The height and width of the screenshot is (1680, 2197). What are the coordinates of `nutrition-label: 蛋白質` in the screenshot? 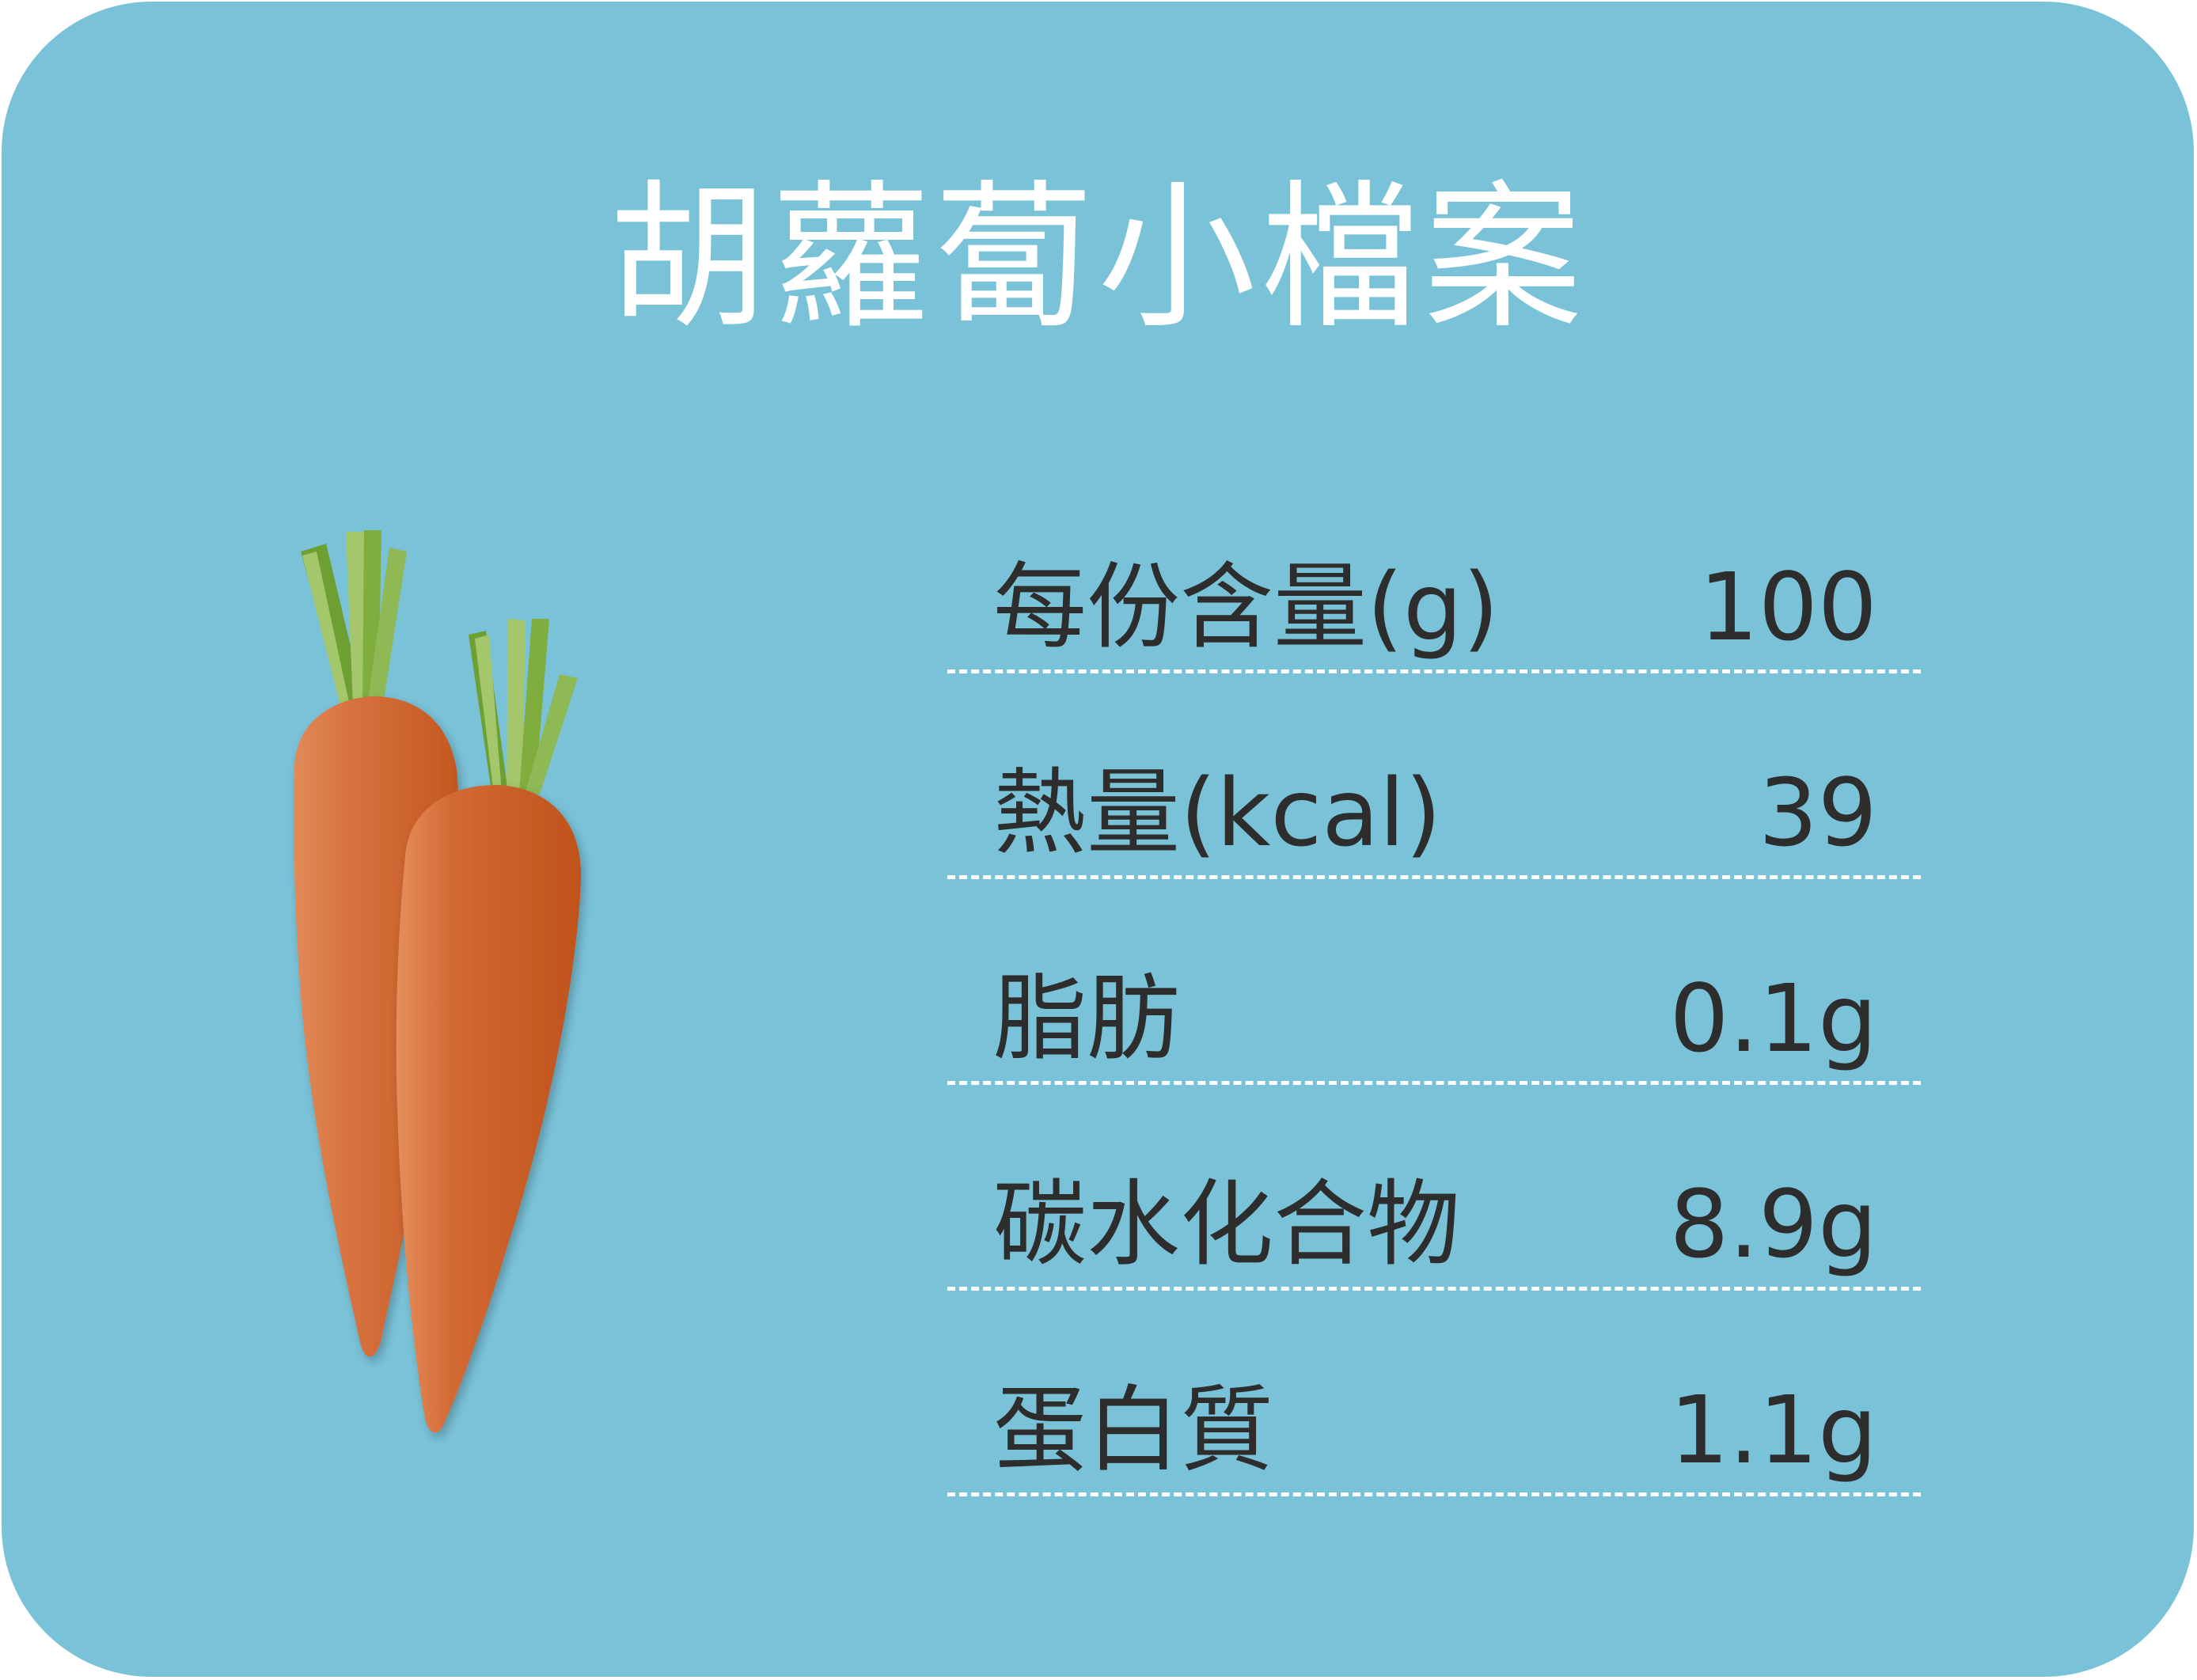 It's located at (1133, 1430).